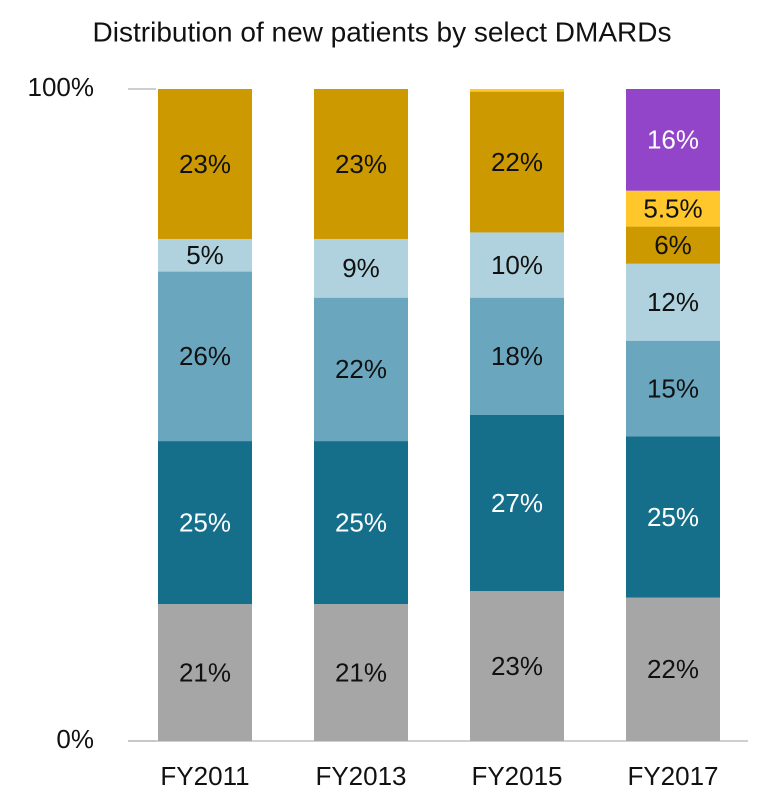 The image size is (759, 804). Describe the element at coordinates (204, 776) in the screenshot. I see `x-tick-label: FY2011` at that location.